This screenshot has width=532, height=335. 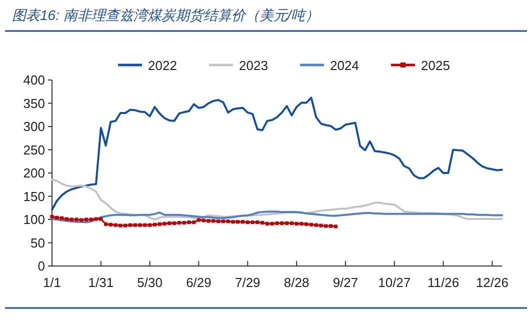 I want to click on x-tick-label: 1/1, so click(x=52, y=282).